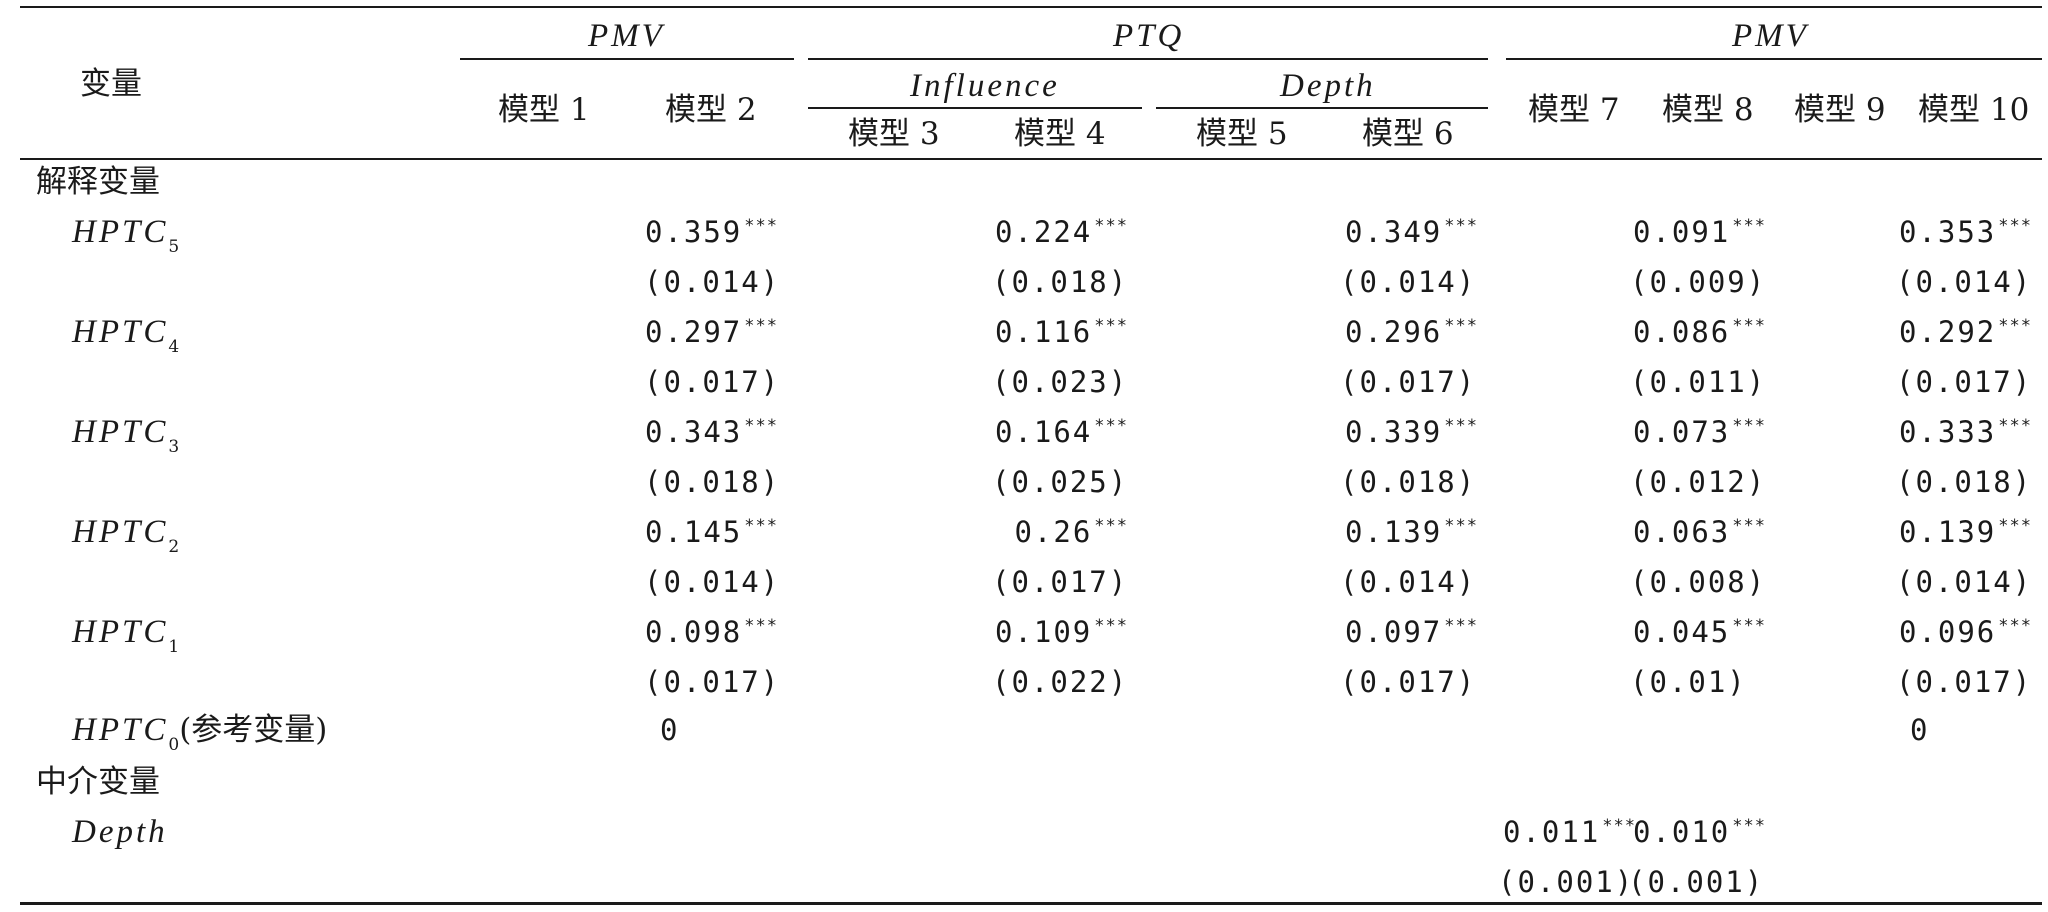  What do you see at coordinates (1053, 532) in the screenshot?
I see `coefficient-value: 0.26` at bounding box center [1053, 532].